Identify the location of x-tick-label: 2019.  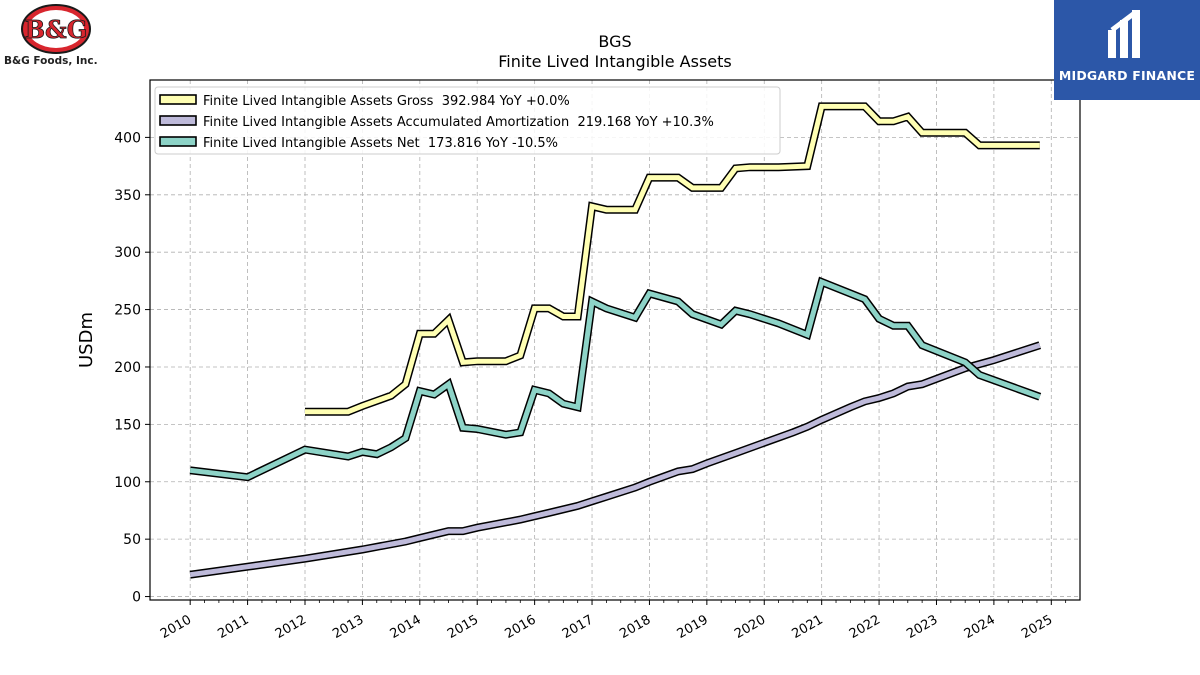
(693, 627).